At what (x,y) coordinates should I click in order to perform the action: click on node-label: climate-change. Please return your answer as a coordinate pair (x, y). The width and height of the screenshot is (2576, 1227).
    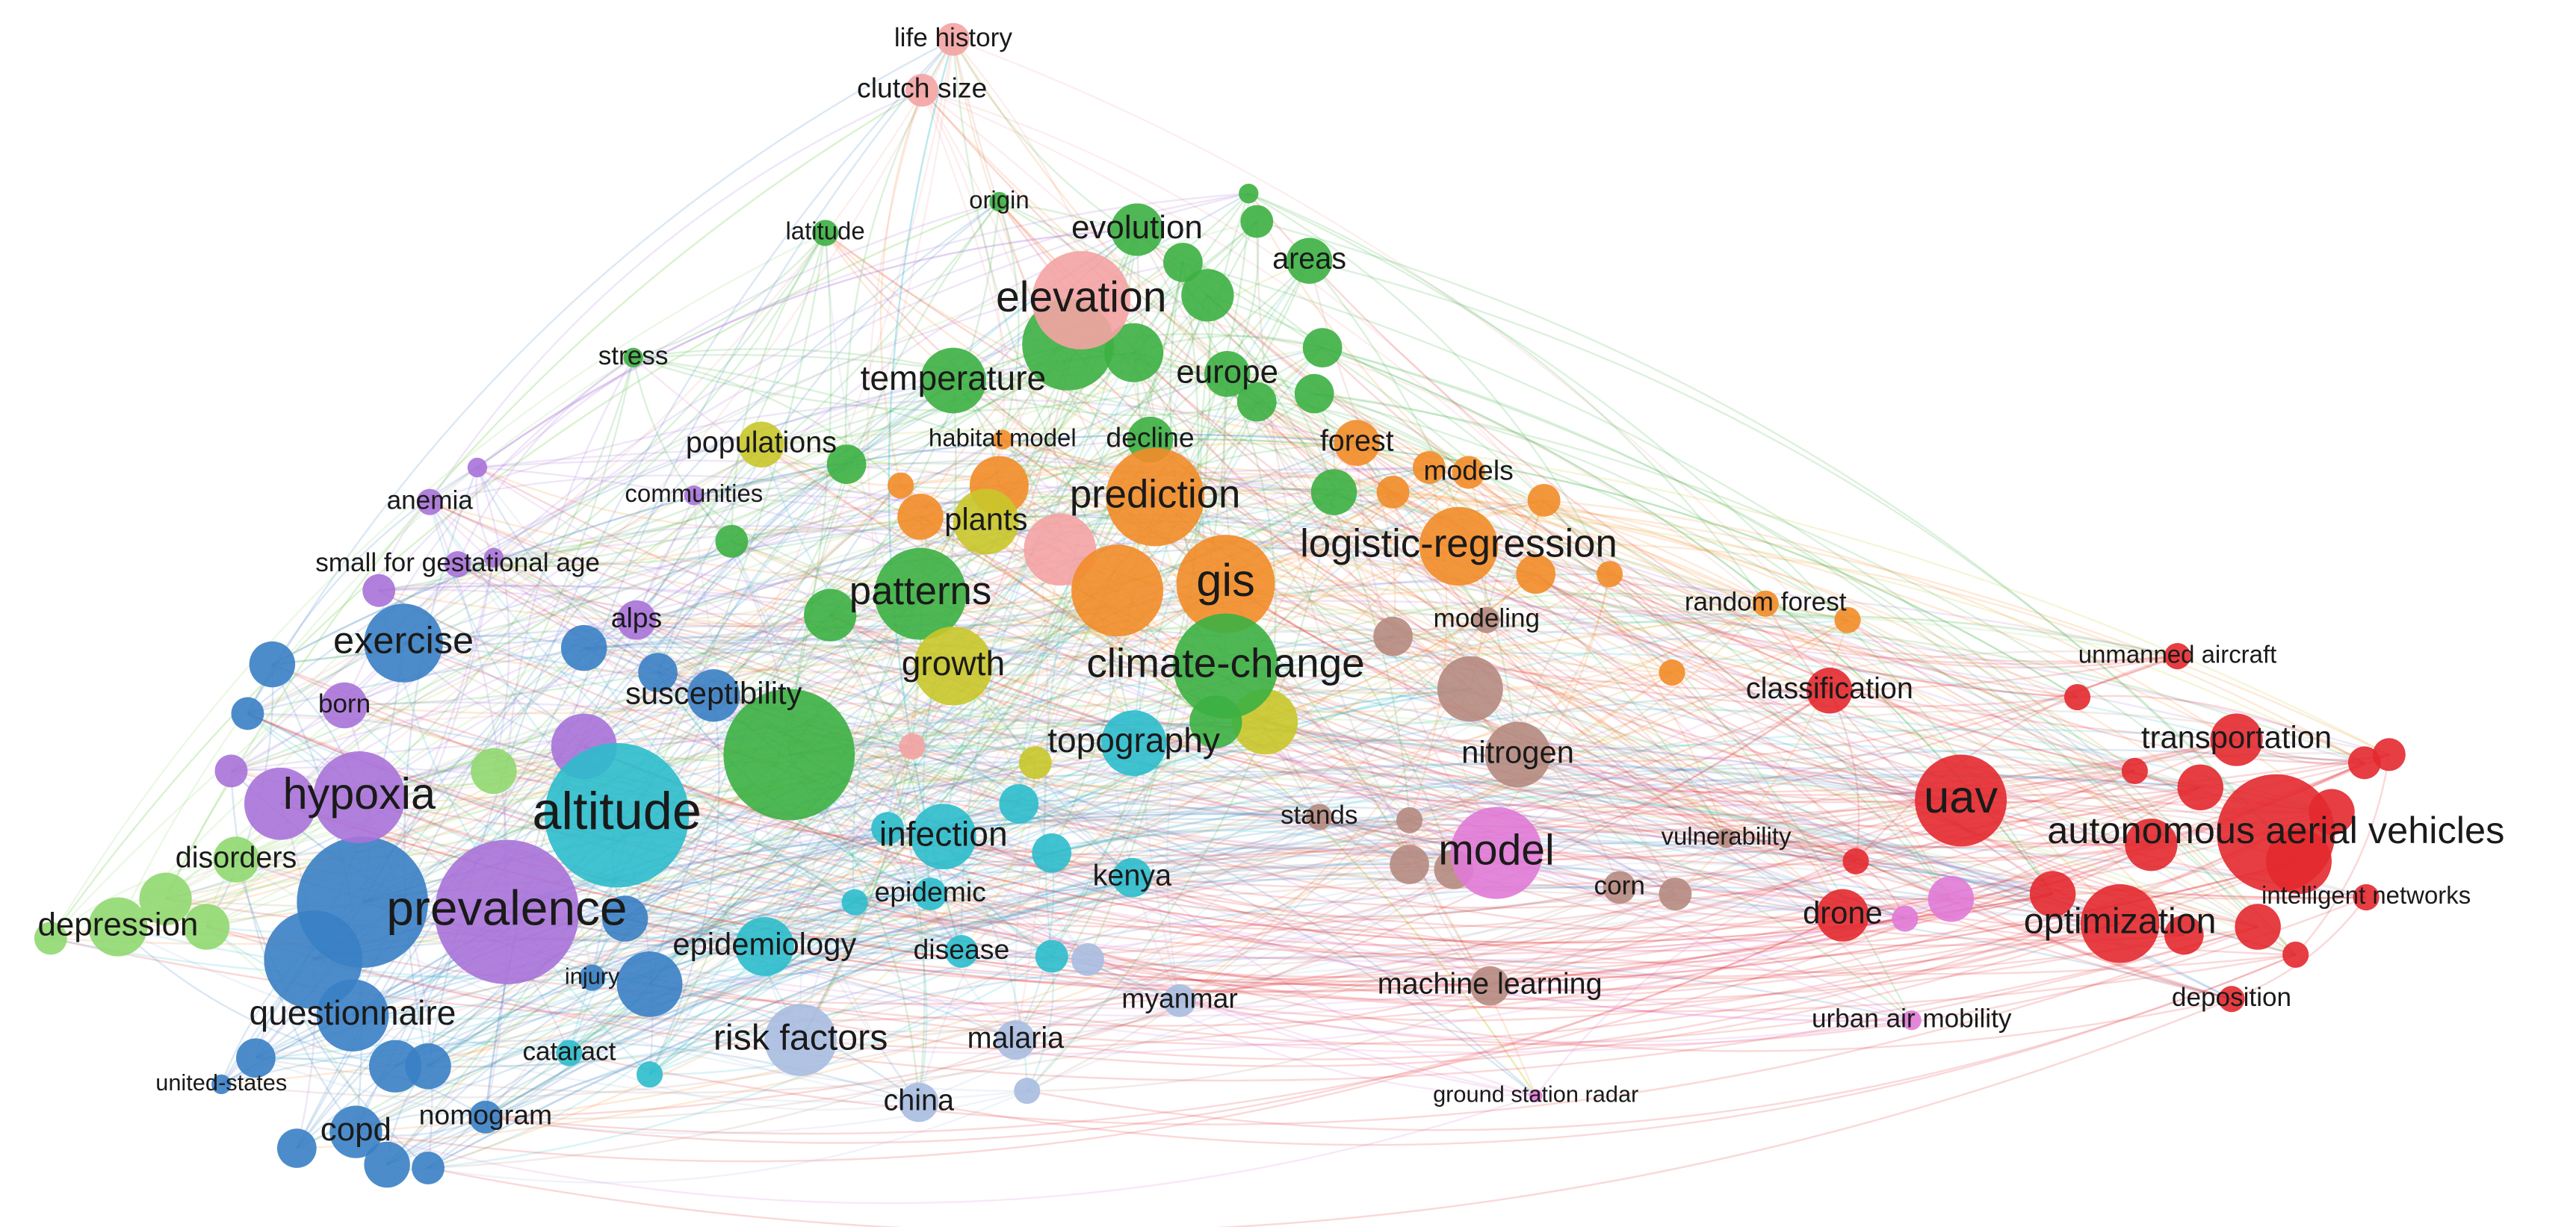
    Looking at the image, I should click on (1225, 662).